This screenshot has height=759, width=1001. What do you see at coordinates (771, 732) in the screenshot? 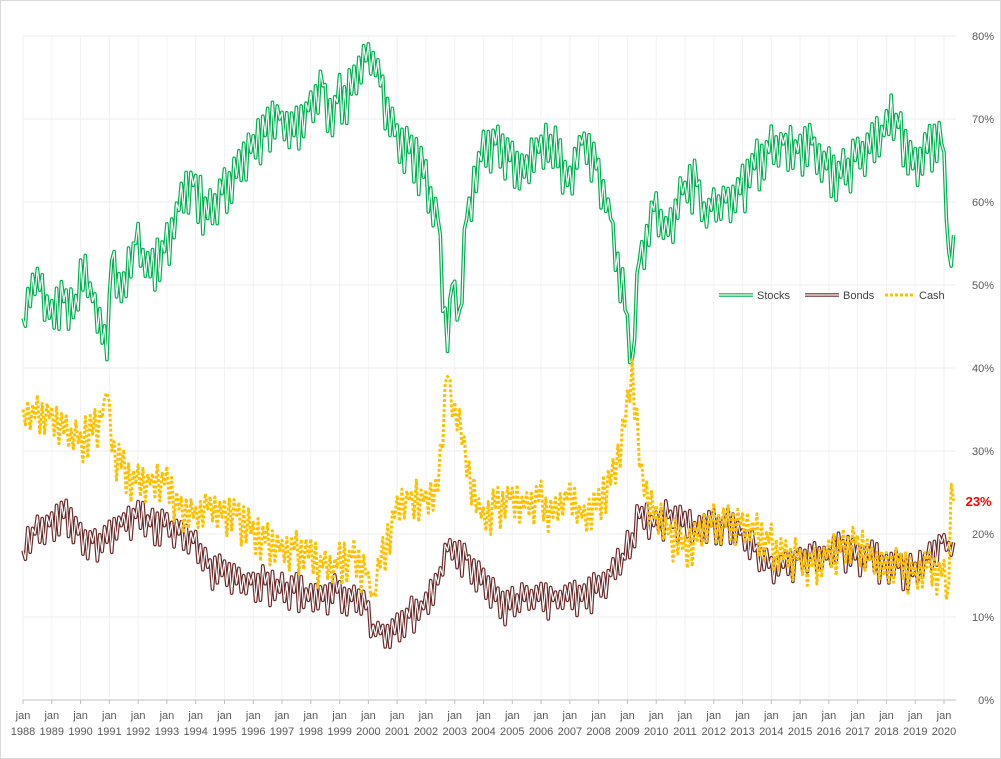
I see `x-tick-label-year: 2014` at bounding box center [771, 732].